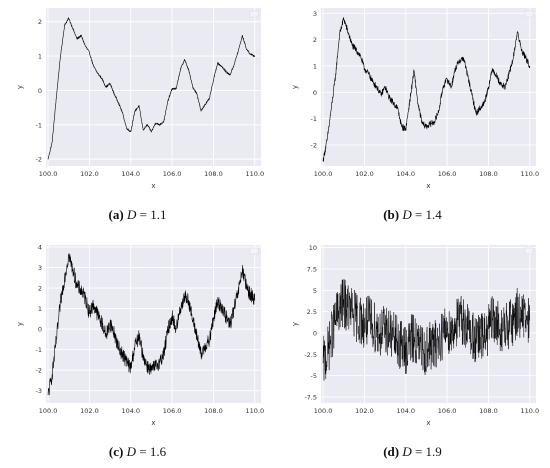 The width and height of the screenshot is (550, 468). Describe the element at coordinates (529, 14) in the screenshot. I see `legend-box` at that location.